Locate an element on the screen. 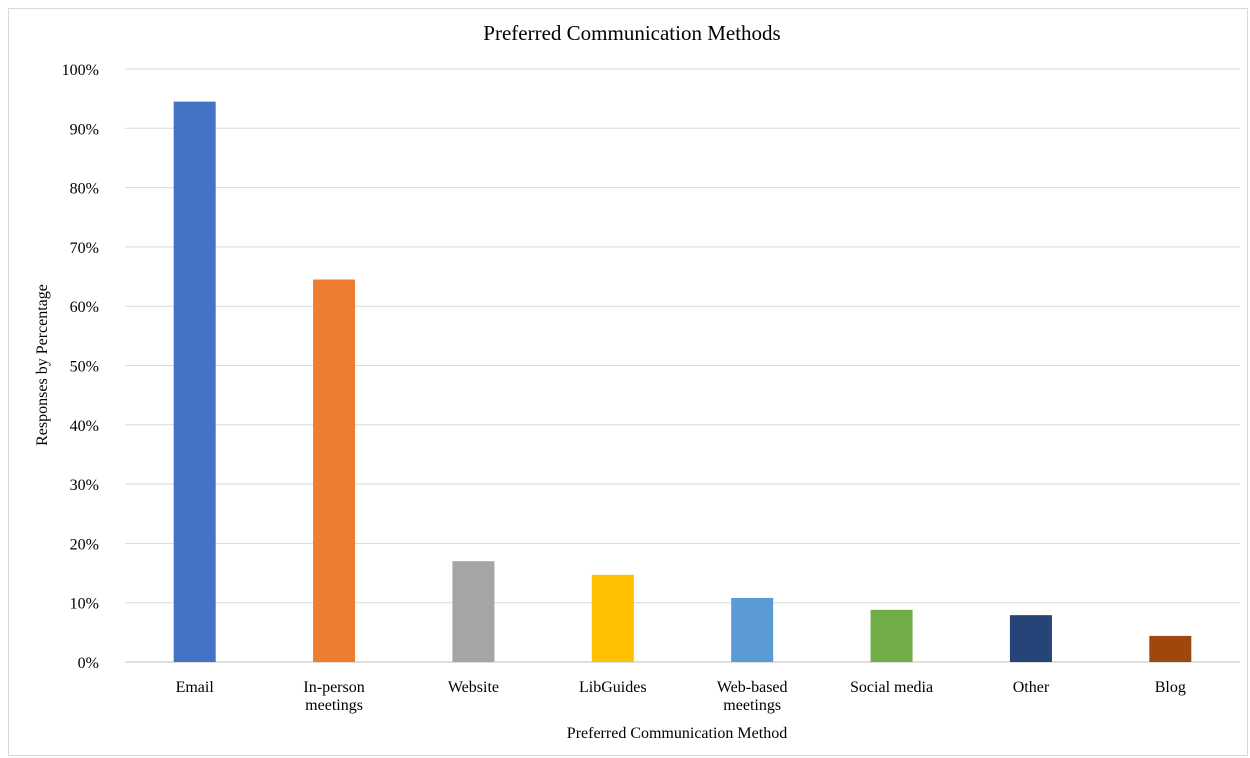 The width and height of the screenshot is (1250, 758). x-category-label: In-person meetings is located at coordinates (333, 696).